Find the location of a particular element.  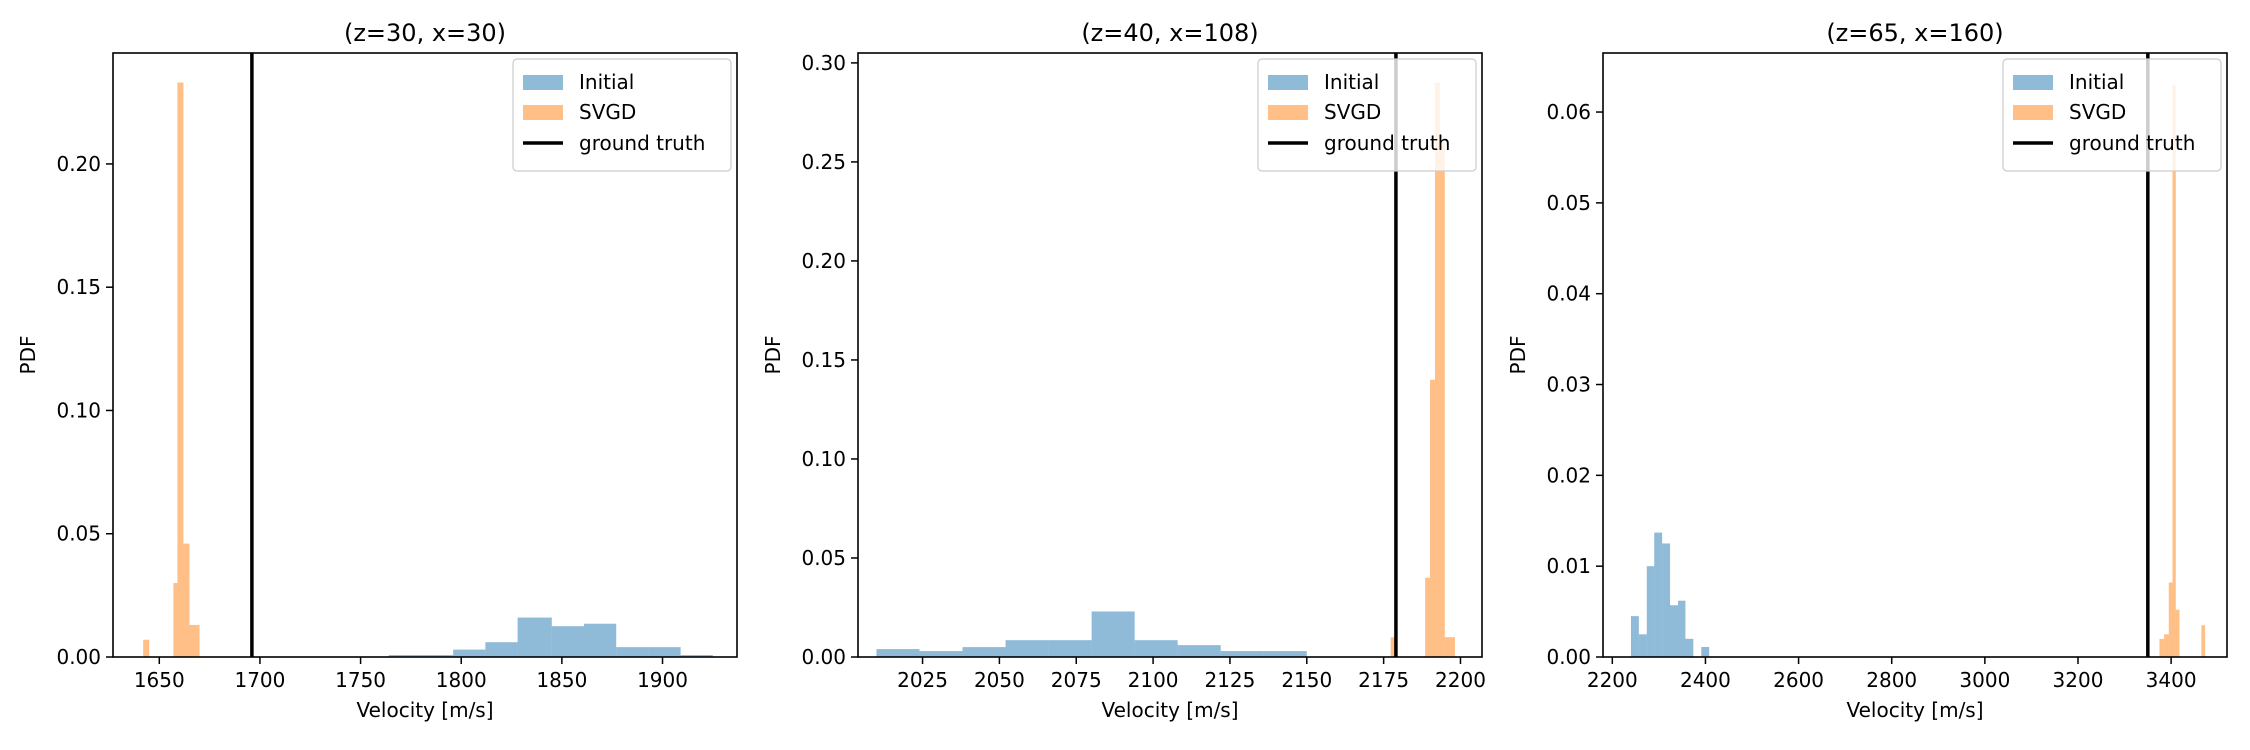

y-tick-label: 0.30 is located at coordinates (823, 63).